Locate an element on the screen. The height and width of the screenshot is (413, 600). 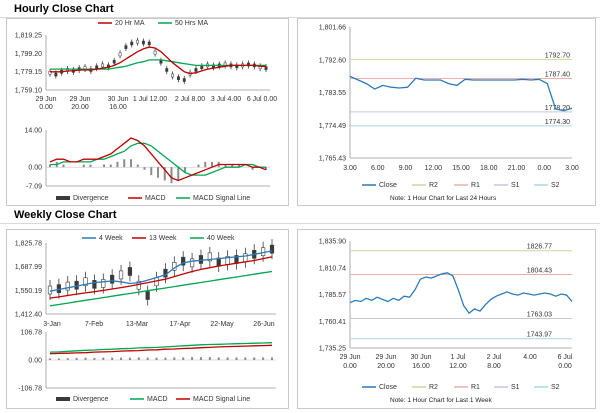
weekly-price-13w-line is located at coordinates (161, 277).